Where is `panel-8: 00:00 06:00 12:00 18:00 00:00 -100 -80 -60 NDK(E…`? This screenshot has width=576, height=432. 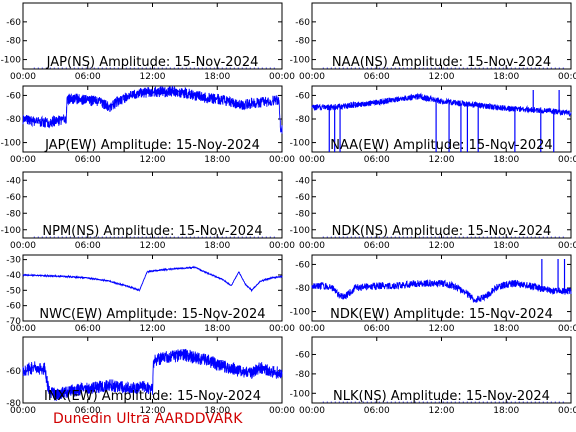 panel-8: 00:00 06:00 12:00 18:00 00:00 -100 -80 -60 NDK(E… is located at coordinates (433, 294).